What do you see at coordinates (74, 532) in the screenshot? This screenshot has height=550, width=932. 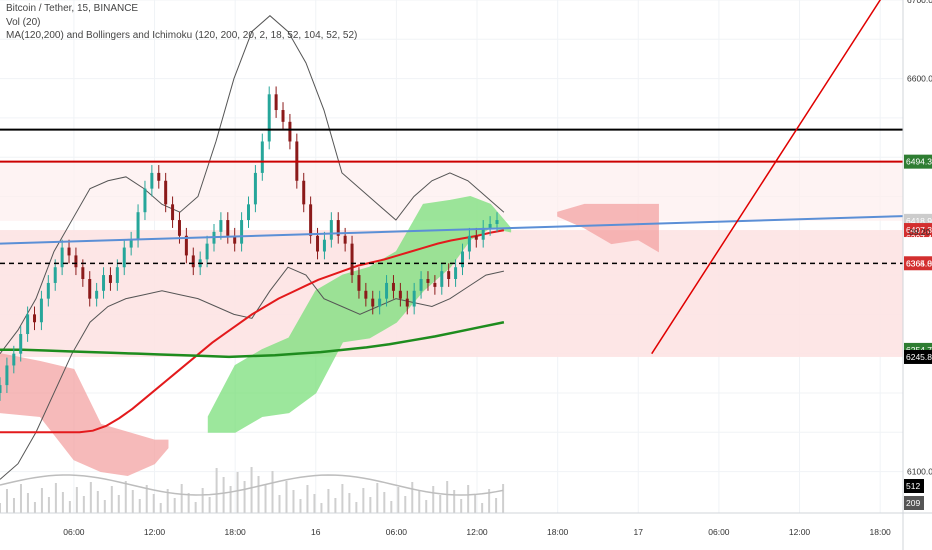 I see `x-tick-label: 06:00` at bounding box center [74, 532].